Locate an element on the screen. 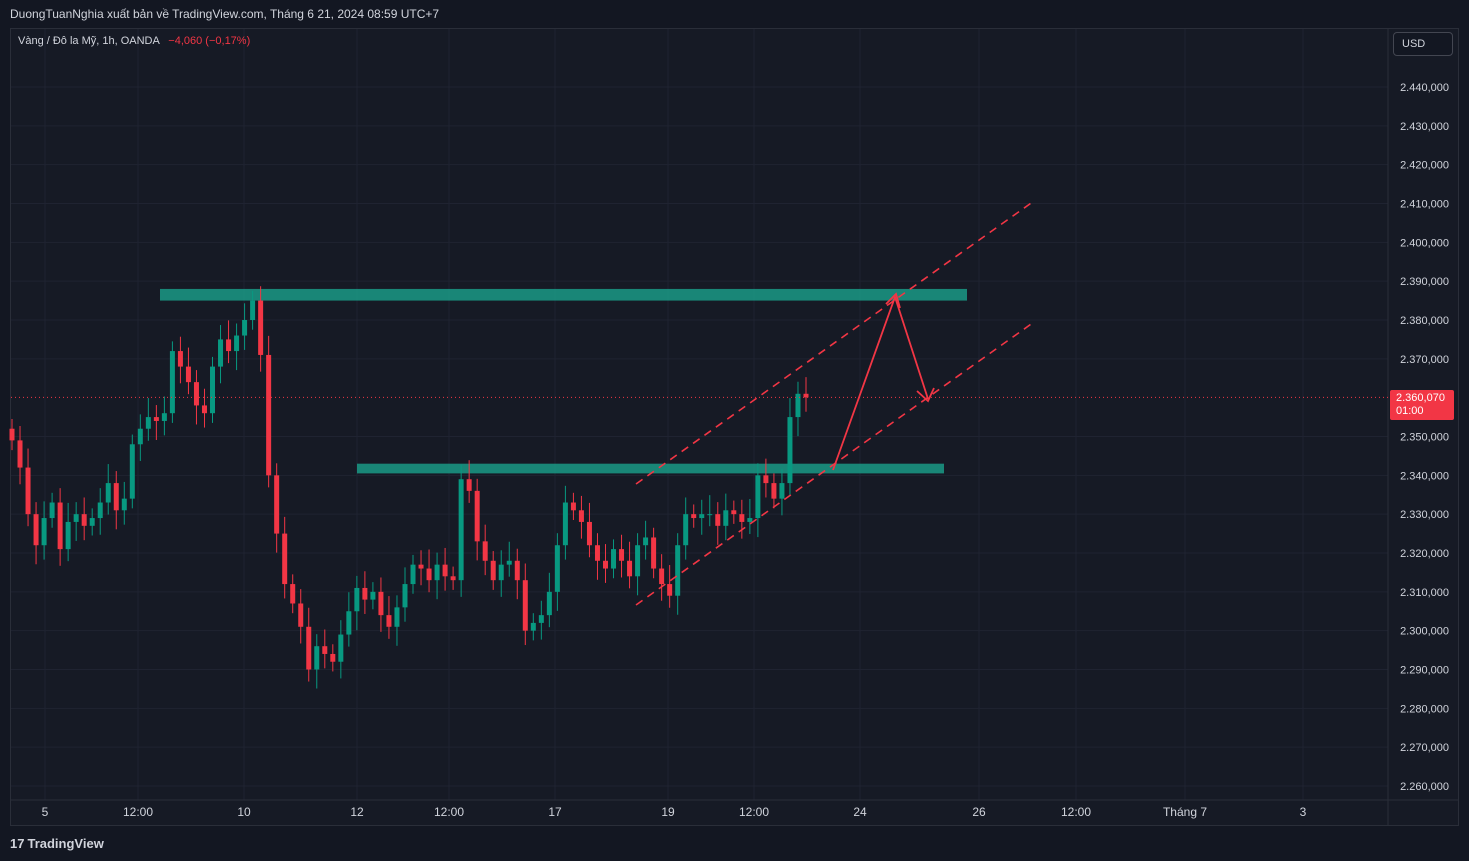  price-tick-label: 2.340,000 is located at coordinates (1424, 476).